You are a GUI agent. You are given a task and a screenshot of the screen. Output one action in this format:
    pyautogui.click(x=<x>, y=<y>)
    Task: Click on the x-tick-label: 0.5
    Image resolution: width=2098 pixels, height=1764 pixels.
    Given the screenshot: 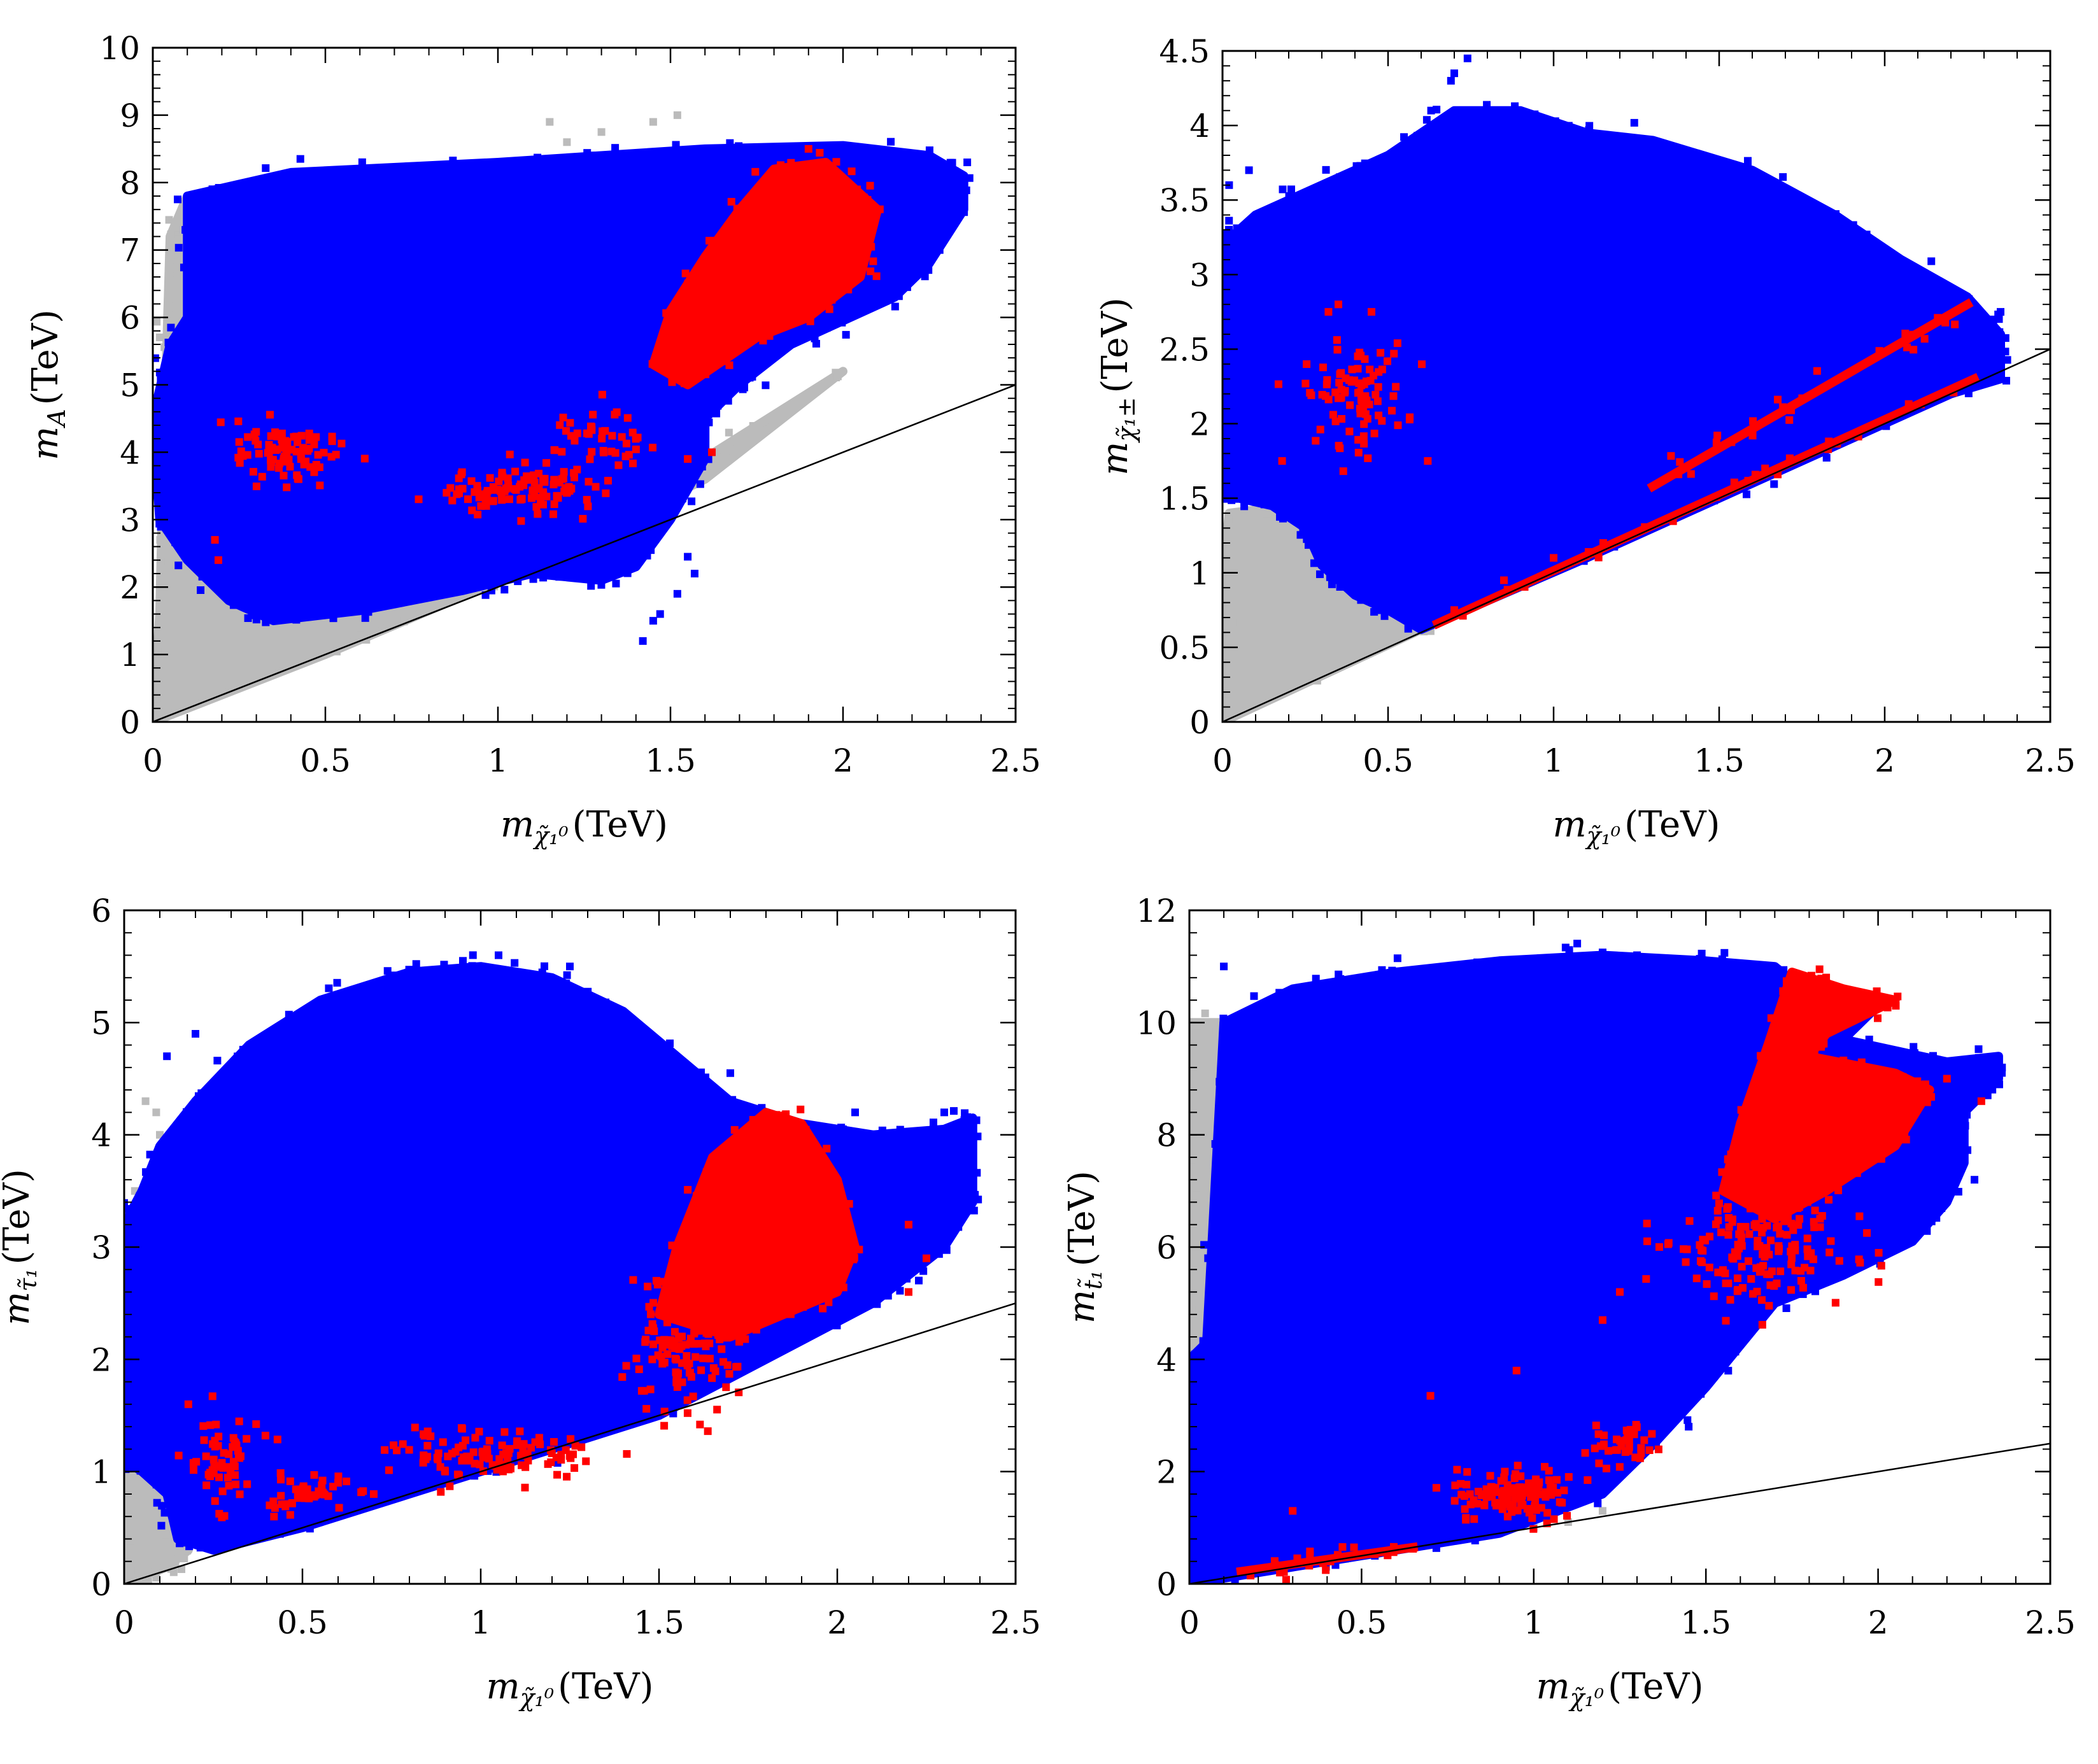 What is the action you would take?
    pyautogui.click(x=1388, y=761)
    